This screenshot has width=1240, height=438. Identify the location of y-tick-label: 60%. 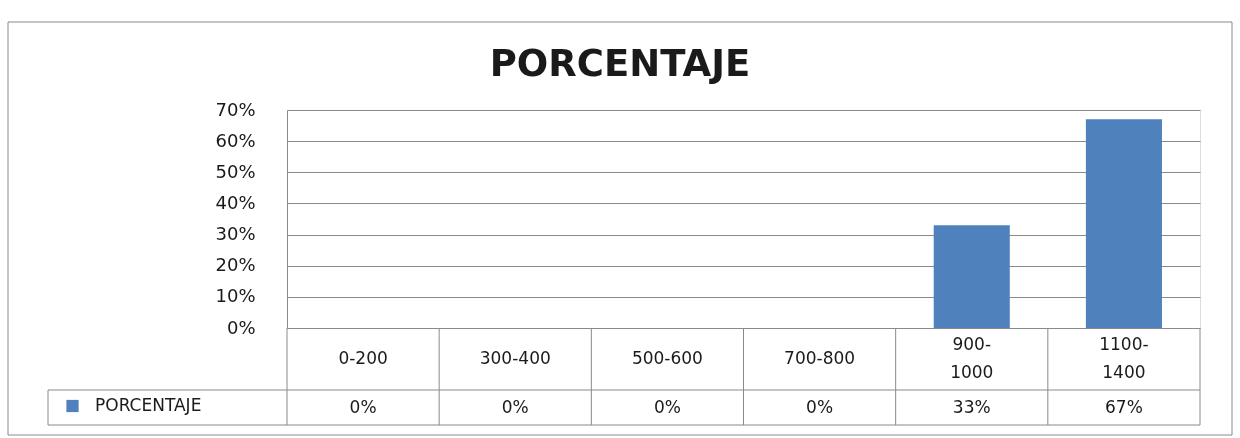
(235, 140).